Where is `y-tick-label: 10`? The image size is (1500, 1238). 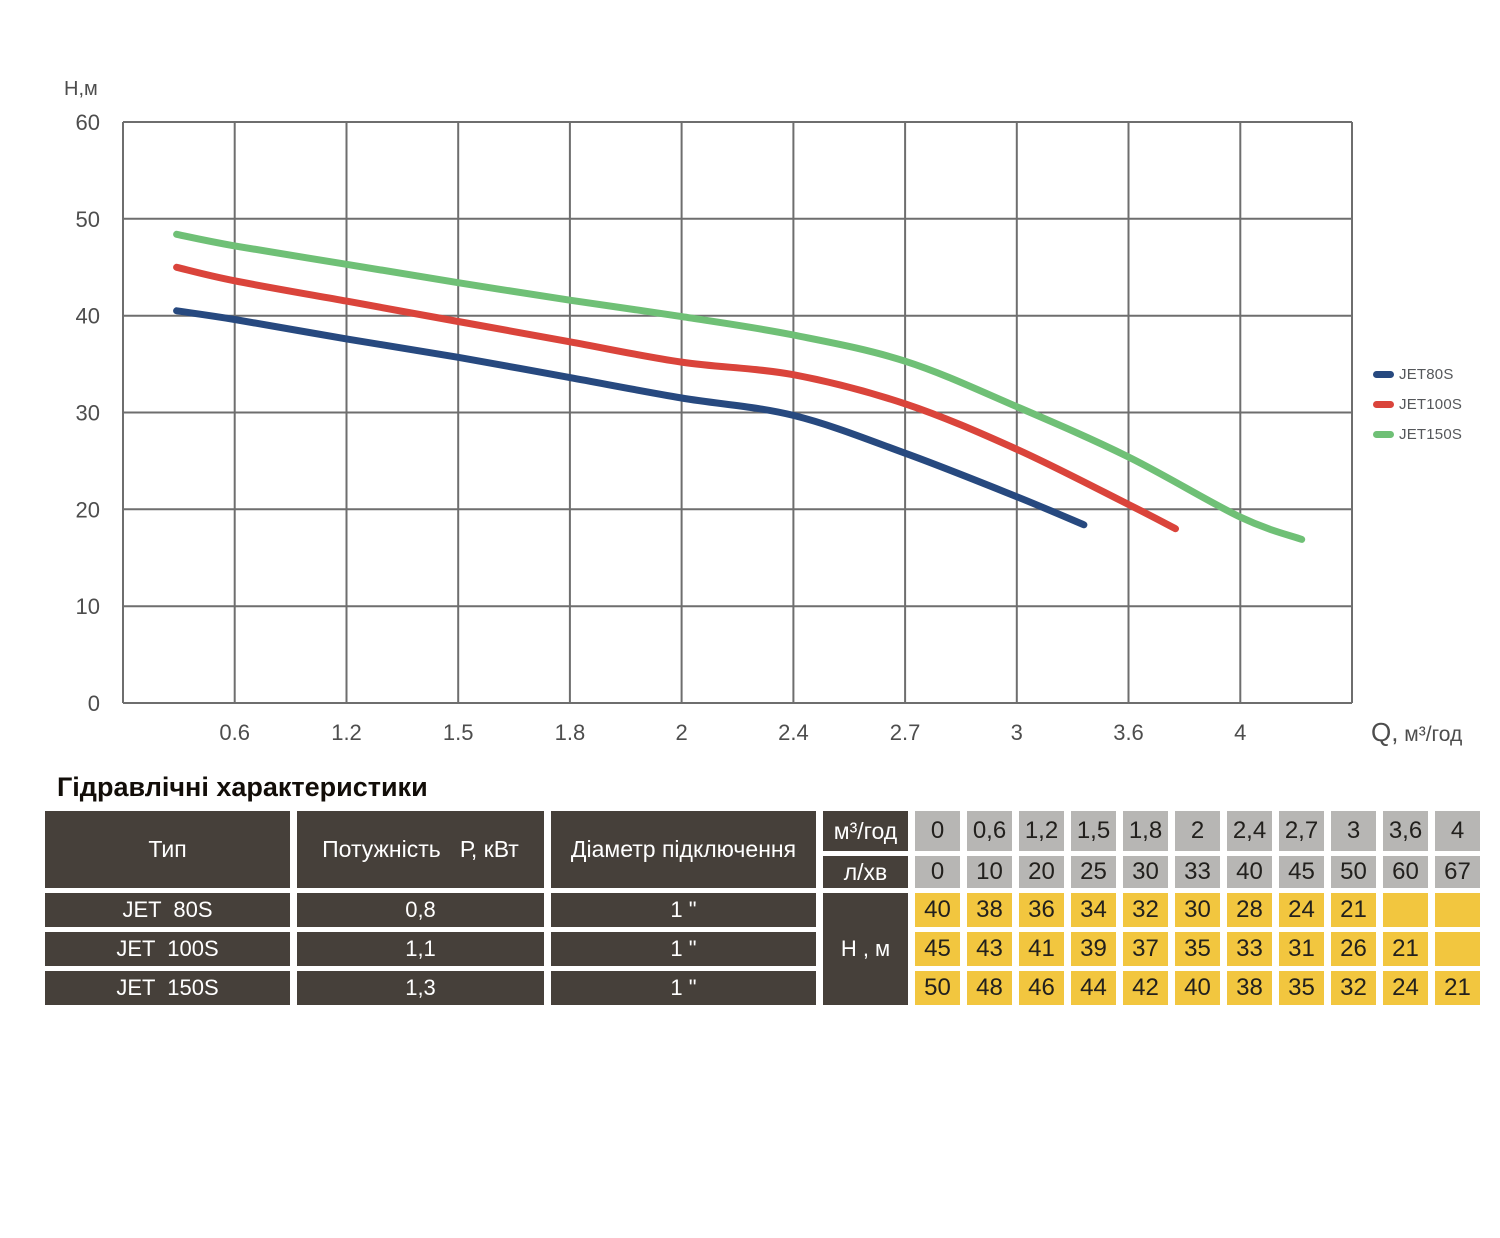
y-tick-label: 10 is located at coordinates (88, 606).